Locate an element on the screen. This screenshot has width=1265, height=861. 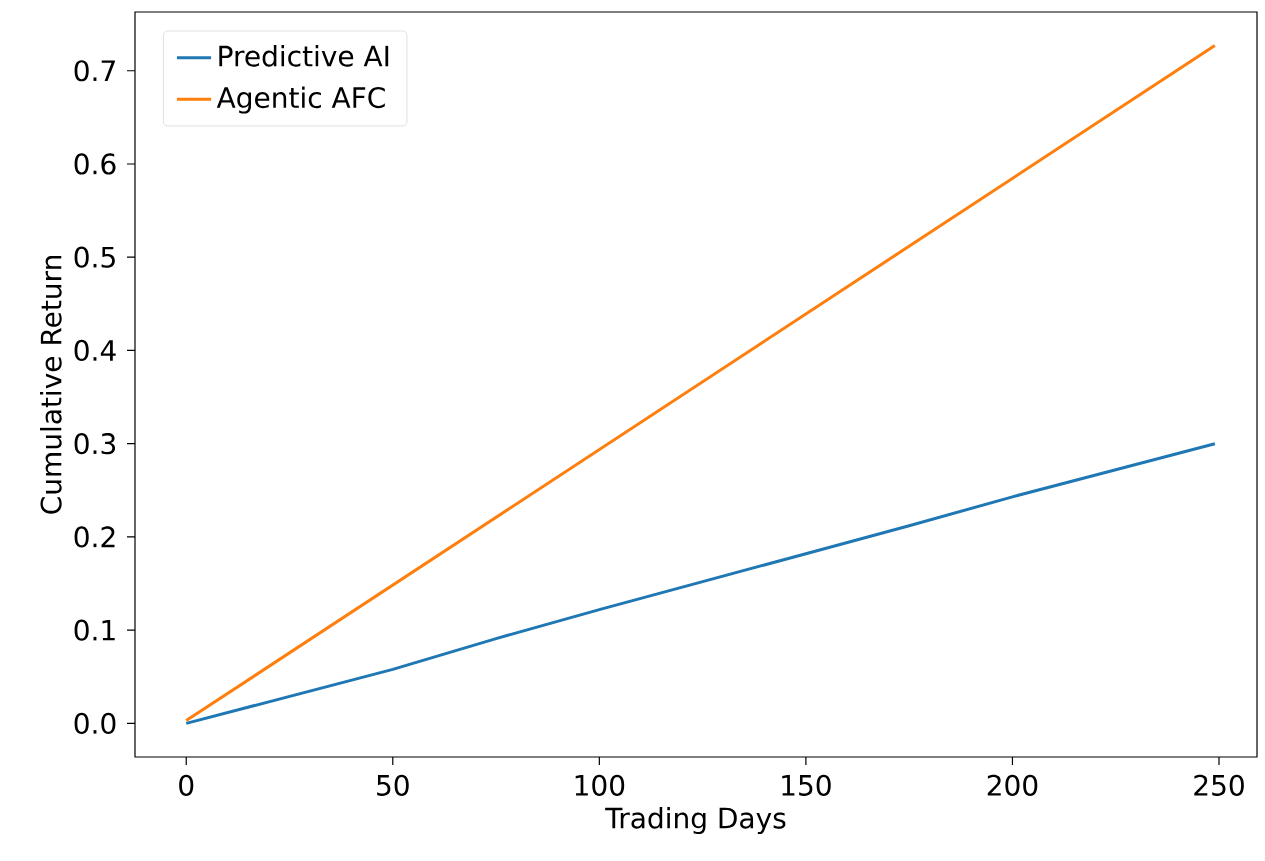
y-tick-label: 0.2 is located at coordinates (94, 537).